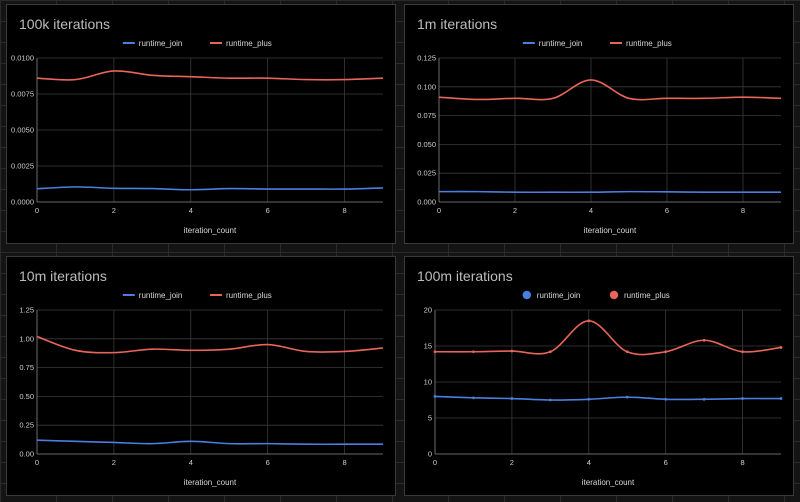  I want to click on y-tick-label: 0.75, so click(26, 367).